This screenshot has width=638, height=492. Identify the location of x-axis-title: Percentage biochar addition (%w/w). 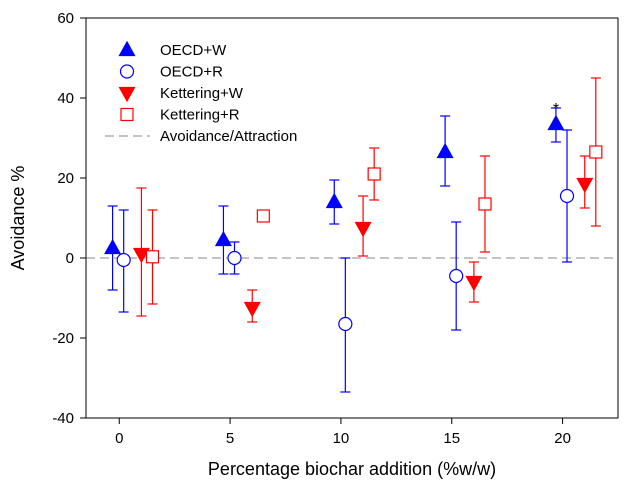
(352, 469).